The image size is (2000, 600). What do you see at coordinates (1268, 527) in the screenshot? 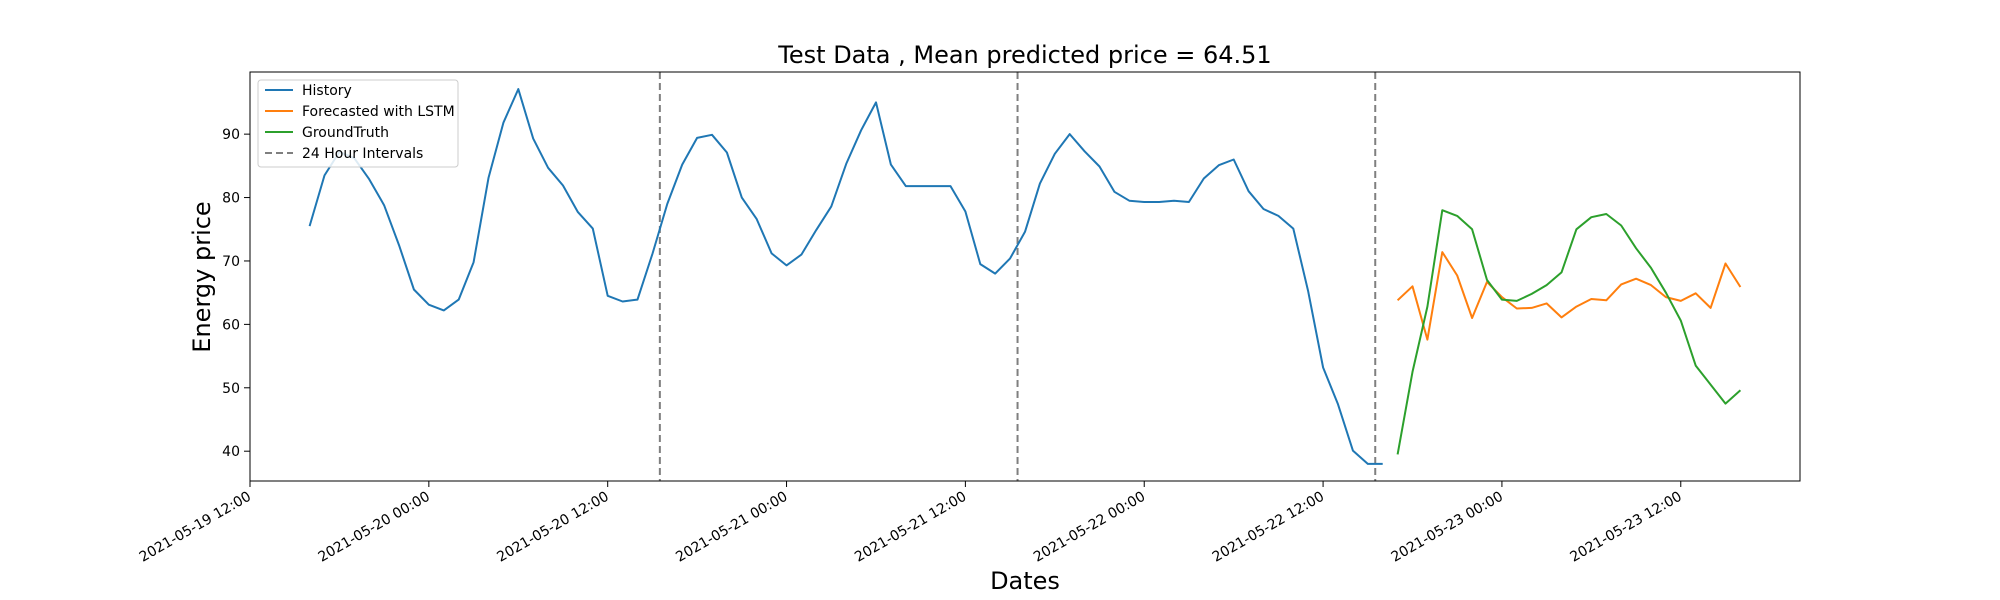
I see `x-tick-label: 2021-05-22 12:00` at bounding box center [1268, 527].